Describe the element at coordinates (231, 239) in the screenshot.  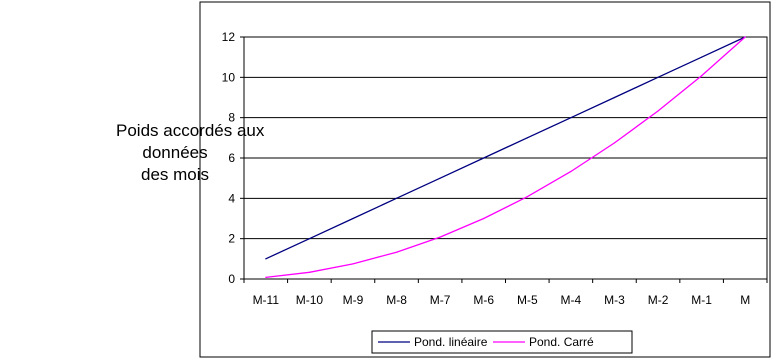
I see `y-tick-label: 2` at that location.